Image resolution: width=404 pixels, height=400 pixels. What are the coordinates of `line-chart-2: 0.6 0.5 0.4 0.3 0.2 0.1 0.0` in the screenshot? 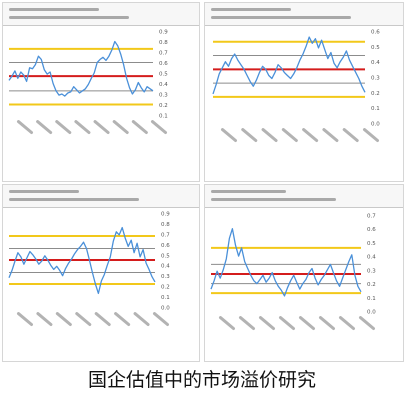 It's located at (296, 86).